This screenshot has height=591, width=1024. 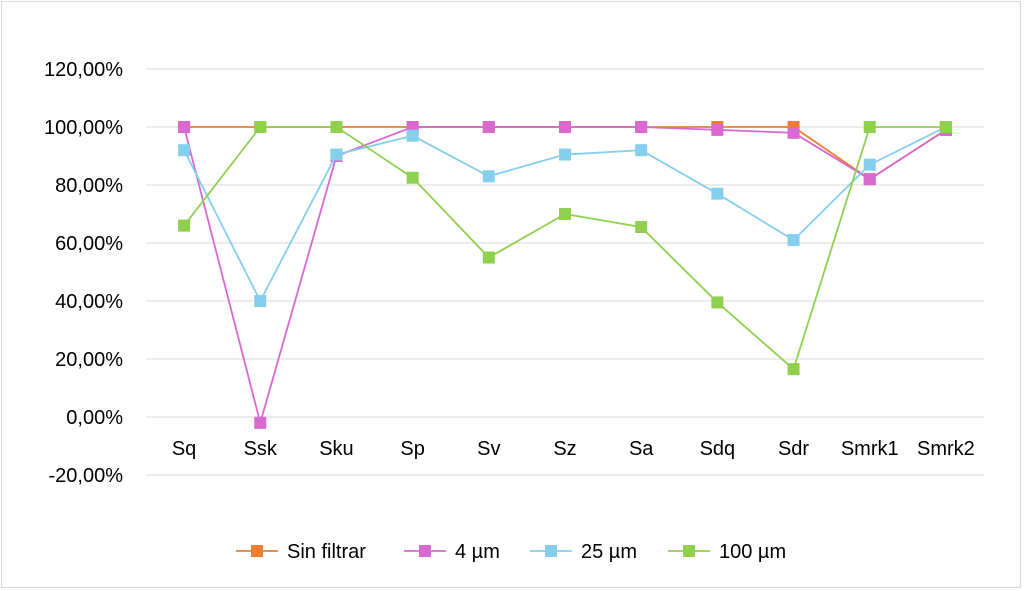 What do you see at coordinates (261, 449) in the screenshot?
I see `x-tick-label: Ssk` at bounding box center [261, 449].